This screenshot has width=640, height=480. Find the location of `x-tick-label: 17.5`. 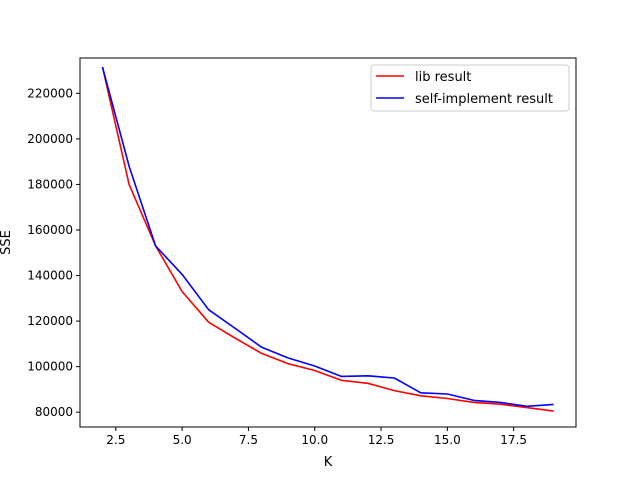

x-tick-label: 17.5 is located at coordinates (513, 440).